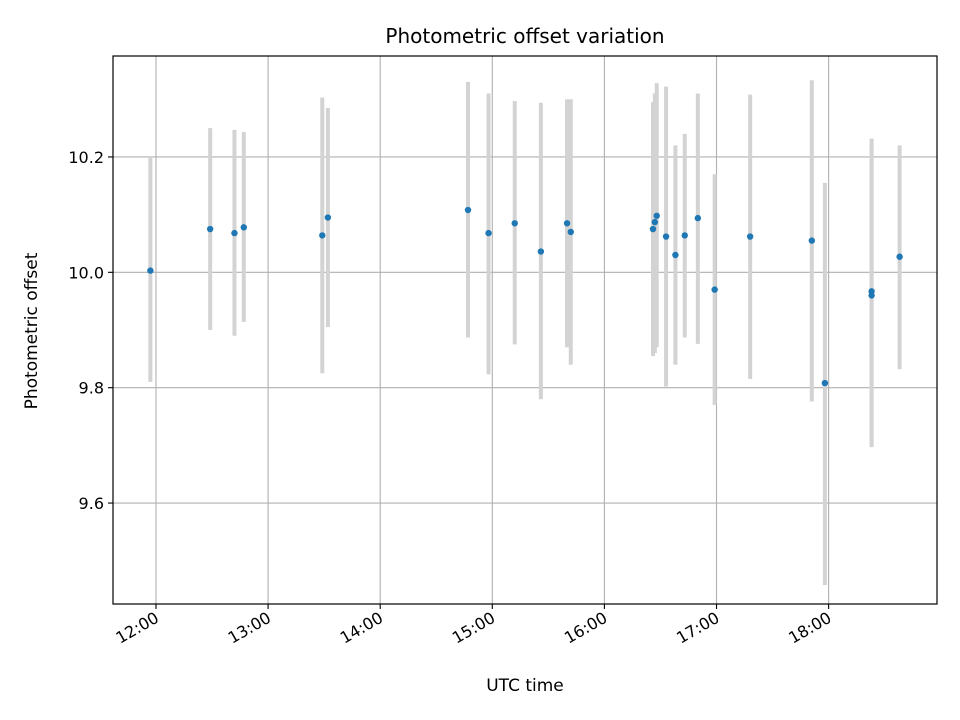 The width and height of the screenshot is (960, 720). I want to click on x-tick-label: 12:00, so click(137, 628).